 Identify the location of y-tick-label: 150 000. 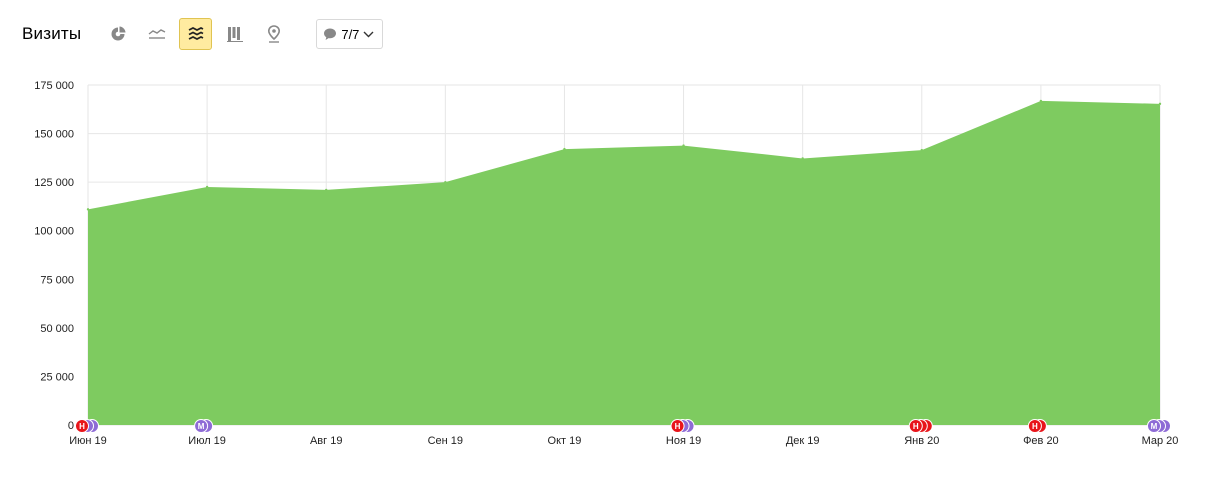
(54, 135).